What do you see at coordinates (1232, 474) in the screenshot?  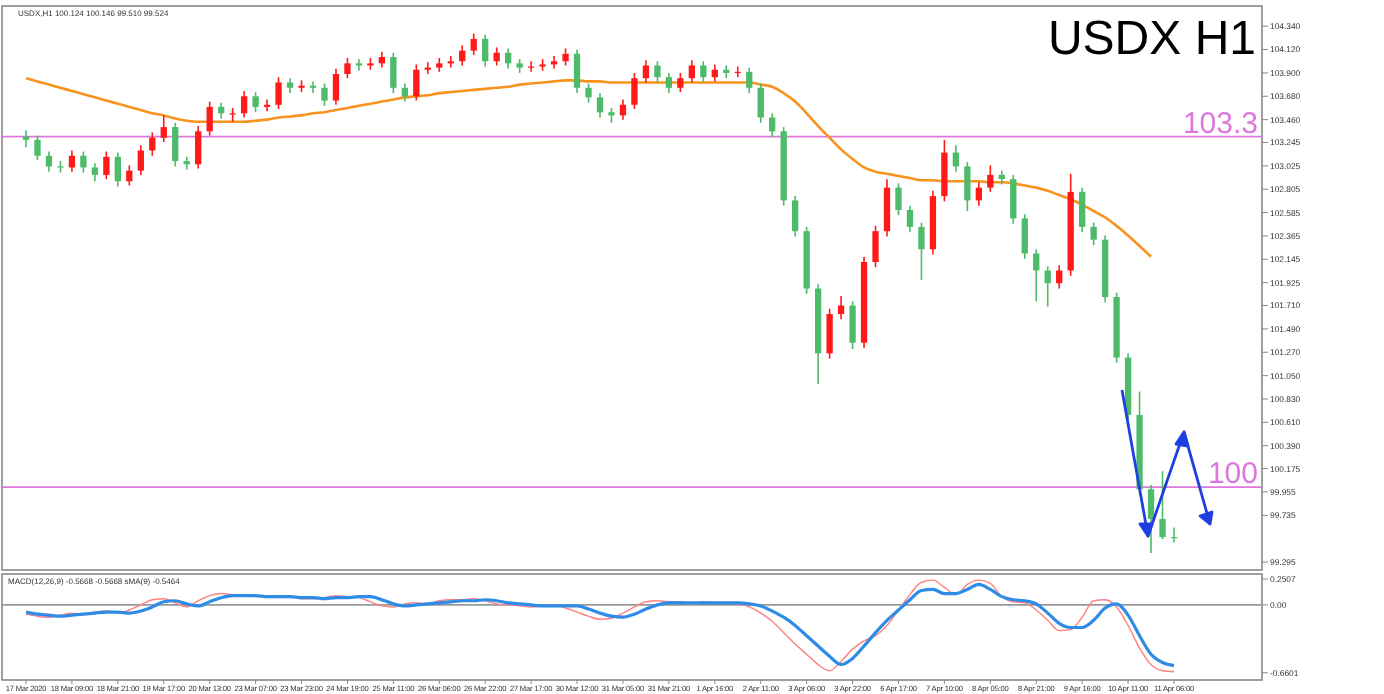 I see `ref-line-label: 100` at bounding box center [1232, 474].